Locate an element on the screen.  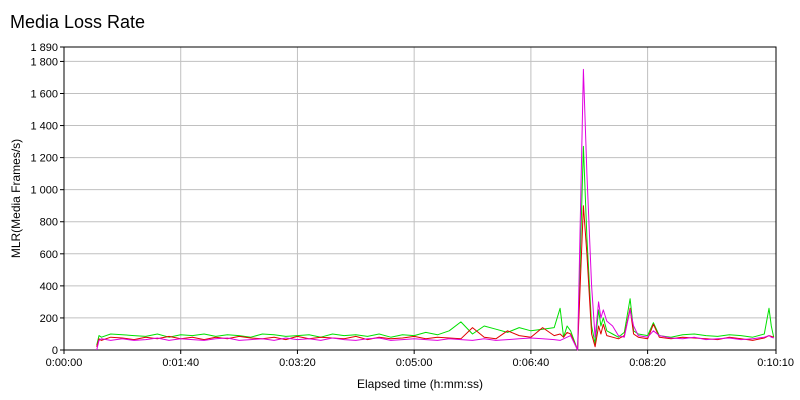
y-tick-label: 1 200 is located at coordinates (44, 159).